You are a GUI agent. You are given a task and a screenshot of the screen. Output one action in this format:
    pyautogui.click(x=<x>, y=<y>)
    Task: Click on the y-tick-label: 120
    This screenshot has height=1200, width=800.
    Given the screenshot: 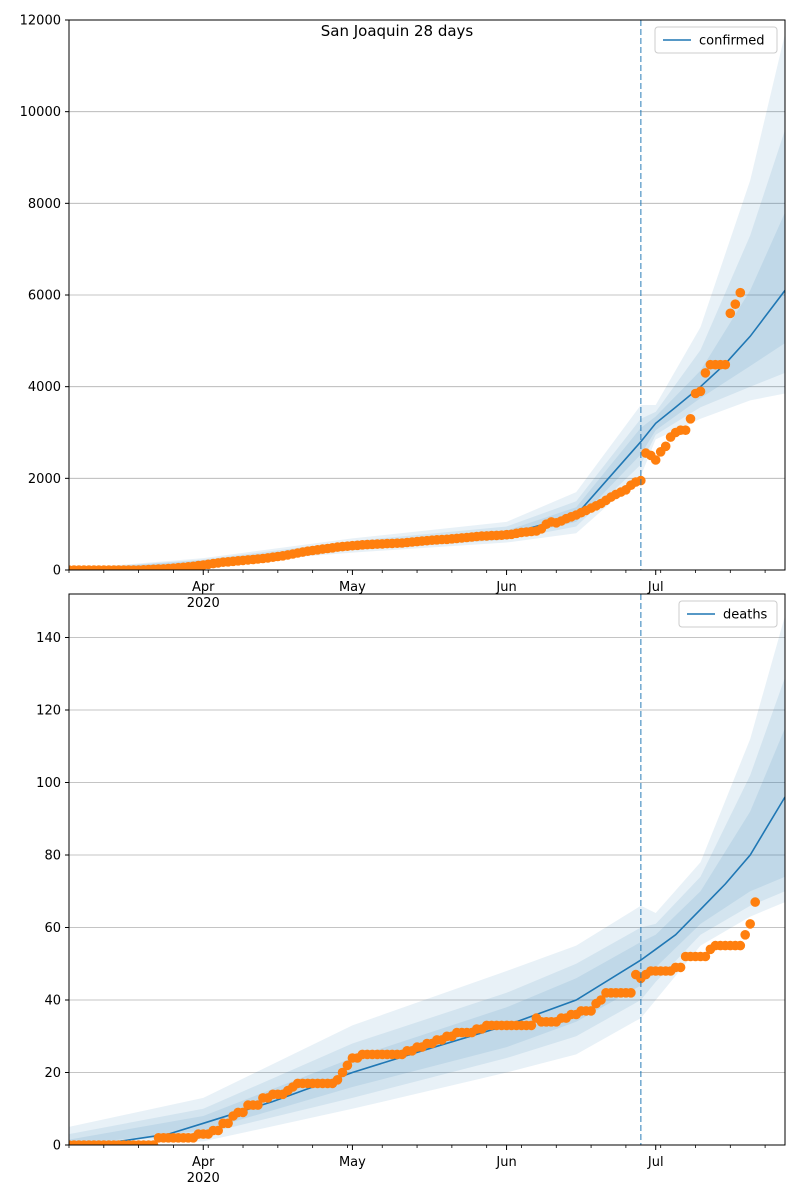 What is the action you would take?
    pyautogui.click(x=48, y=711)
    